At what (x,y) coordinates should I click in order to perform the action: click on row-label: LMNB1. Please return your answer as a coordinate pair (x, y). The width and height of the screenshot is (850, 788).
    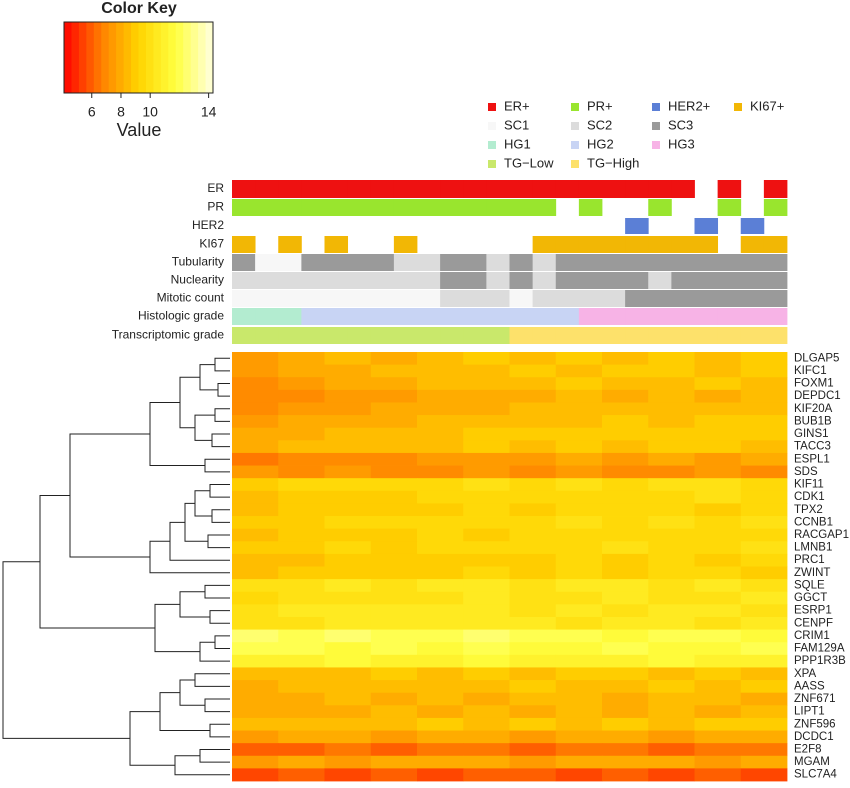
    Looking at the image, I should click on (813, 548).